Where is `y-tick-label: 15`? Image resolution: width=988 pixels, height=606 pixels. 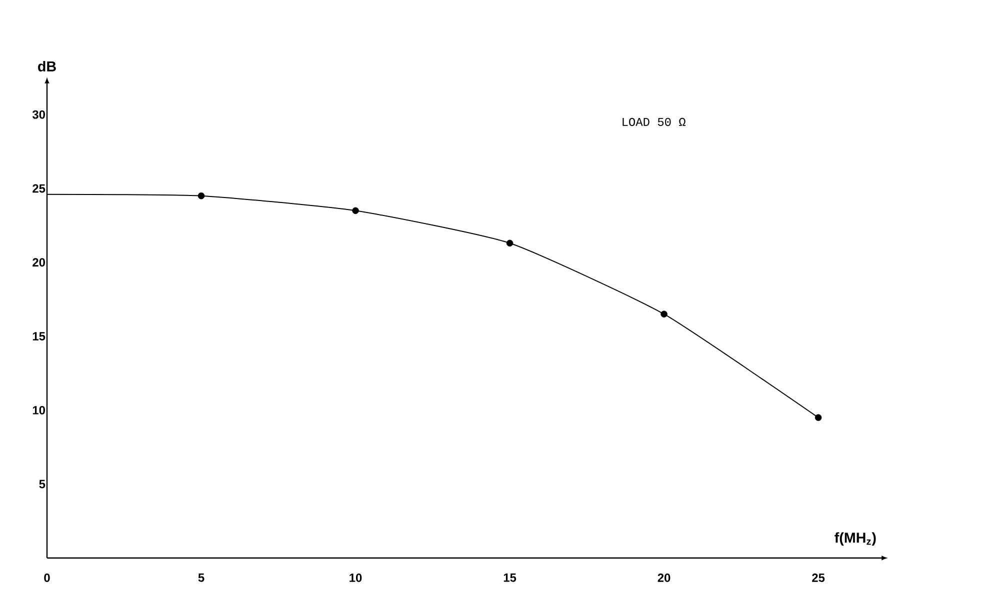 y-tick-label: 15 is located at coordinates (39, 336).